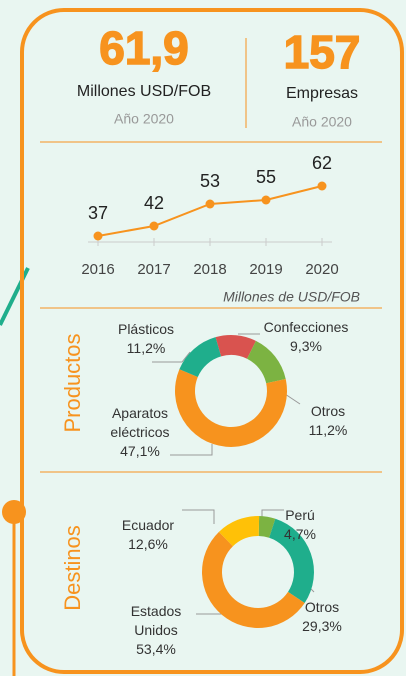 The height and width of the screenshot is (676, 406). What do you see at coordinates (153, 269) in the screenshot?
I see `x-tick-label: 2017` at bounding box center [153, 269].